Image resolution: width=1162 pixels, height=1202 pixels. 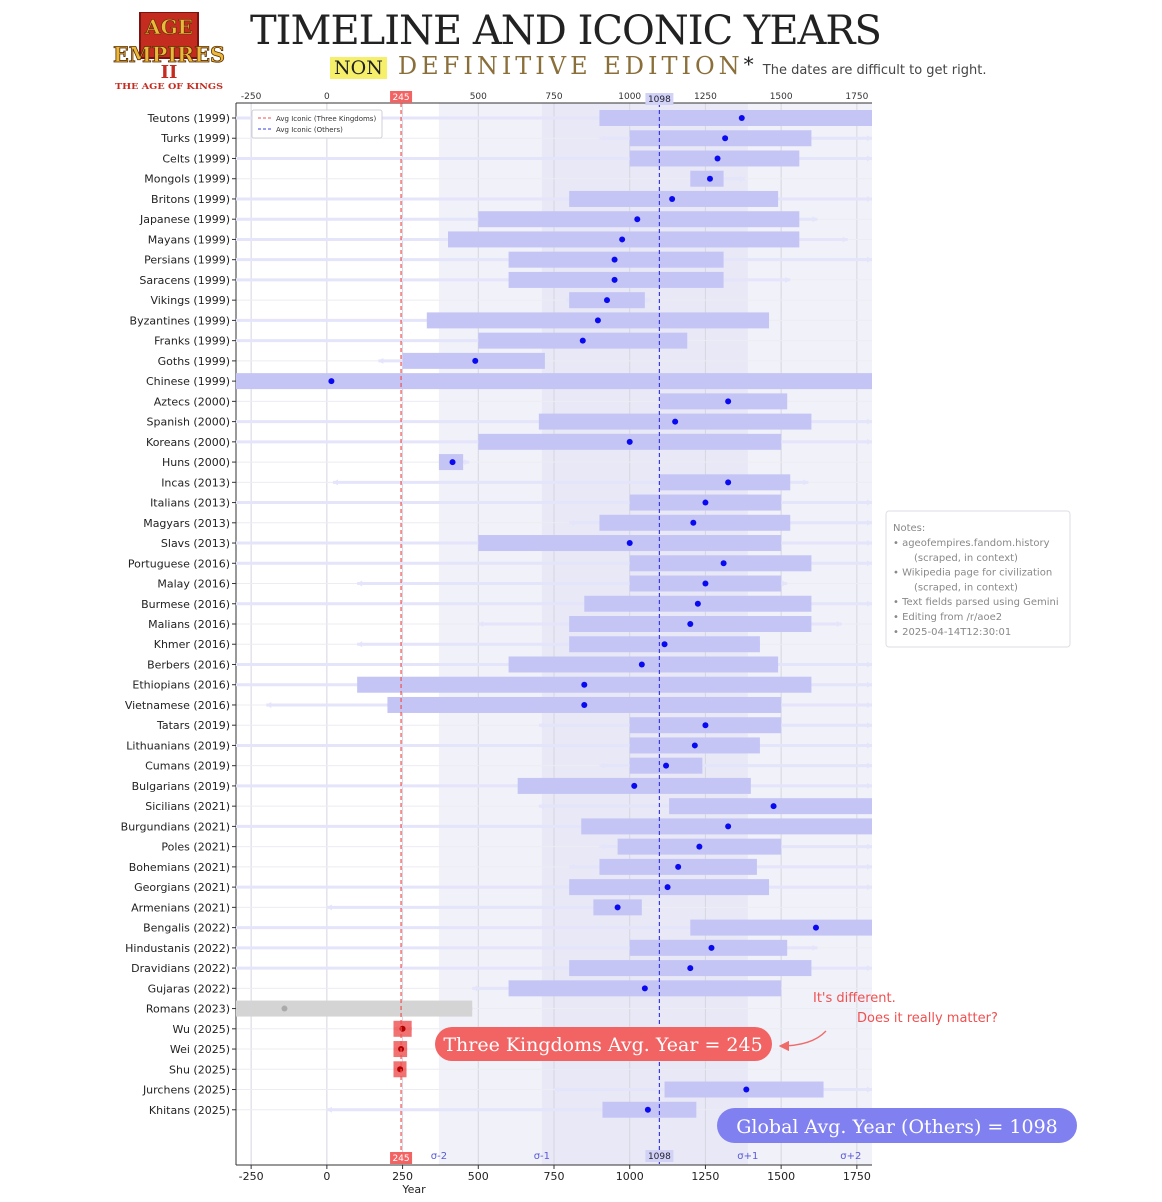 I want to click on aoe2-logo: AGE EMPIRES II THE AGE OF KINGS, so click(x=169, y=51).